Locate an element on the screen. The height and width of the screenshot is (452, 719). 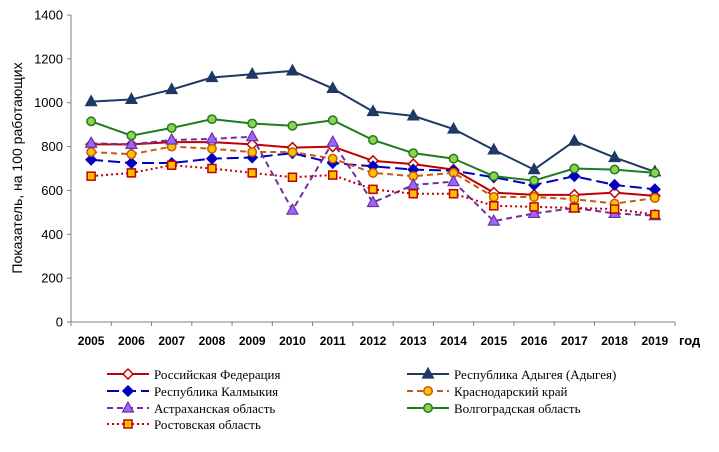
y-tick-label: 400 is located at coordinates (52, 234).